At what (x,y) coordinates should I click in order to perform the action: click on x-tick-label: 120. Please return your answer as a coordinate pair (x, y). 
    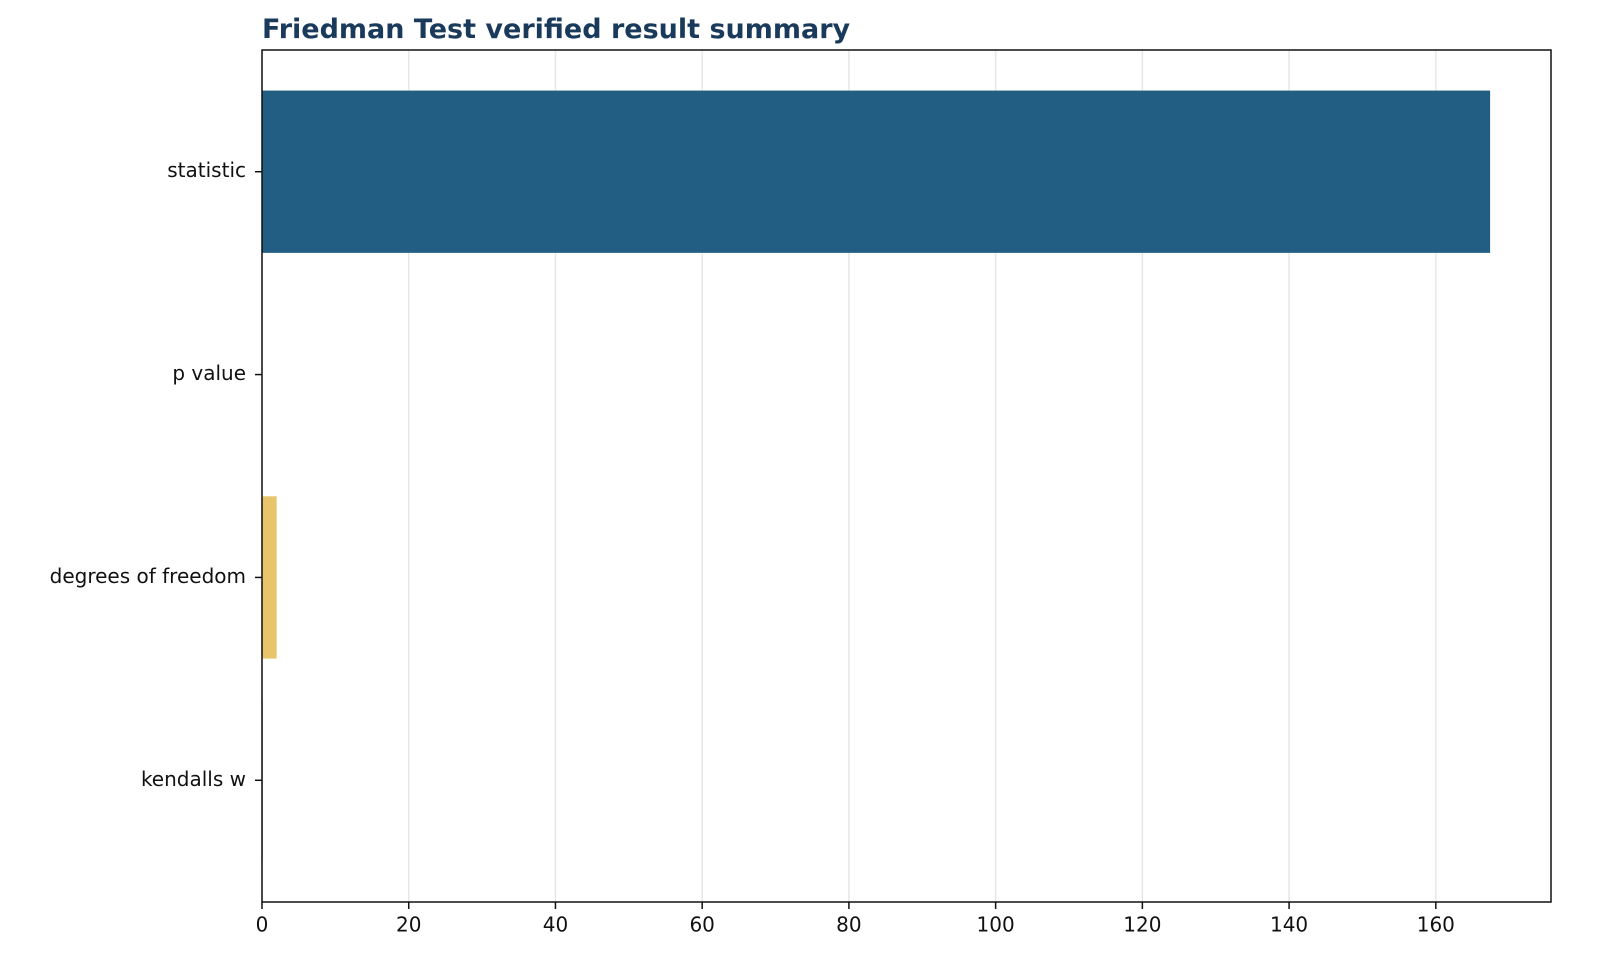
    Looking at the image, I should click on (1142, 925).